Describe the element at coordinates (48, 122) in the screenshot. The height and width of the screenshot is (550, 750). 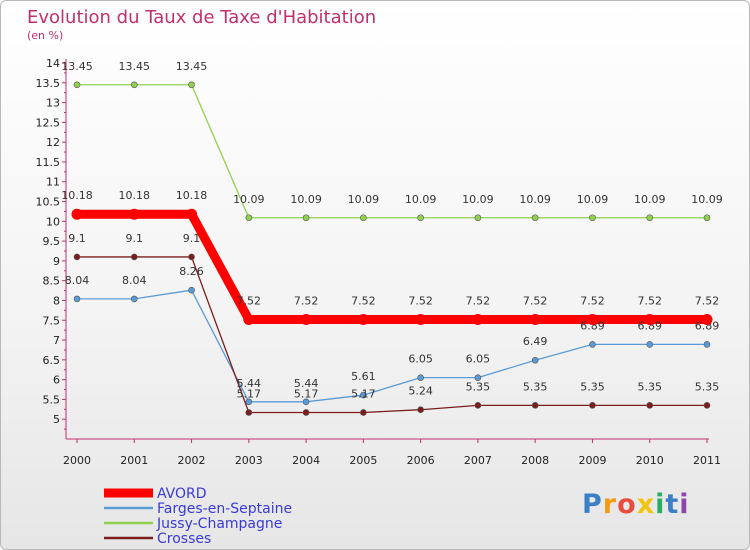
I see `y-tick-label: 12.5` at that location.